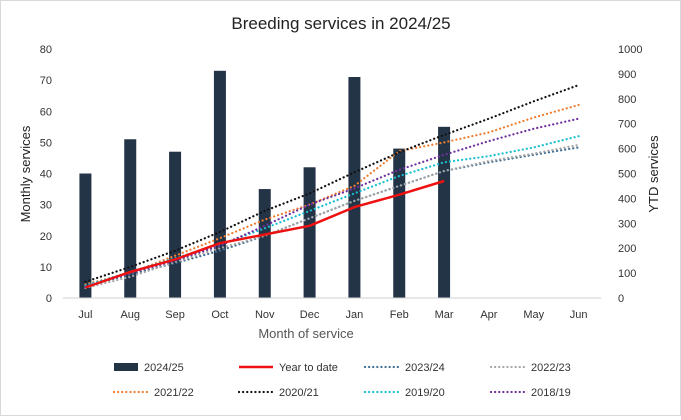 The image size is (681, 420). I want to click on chart-title: Breeding services in 2024/25, so click(340, 23).